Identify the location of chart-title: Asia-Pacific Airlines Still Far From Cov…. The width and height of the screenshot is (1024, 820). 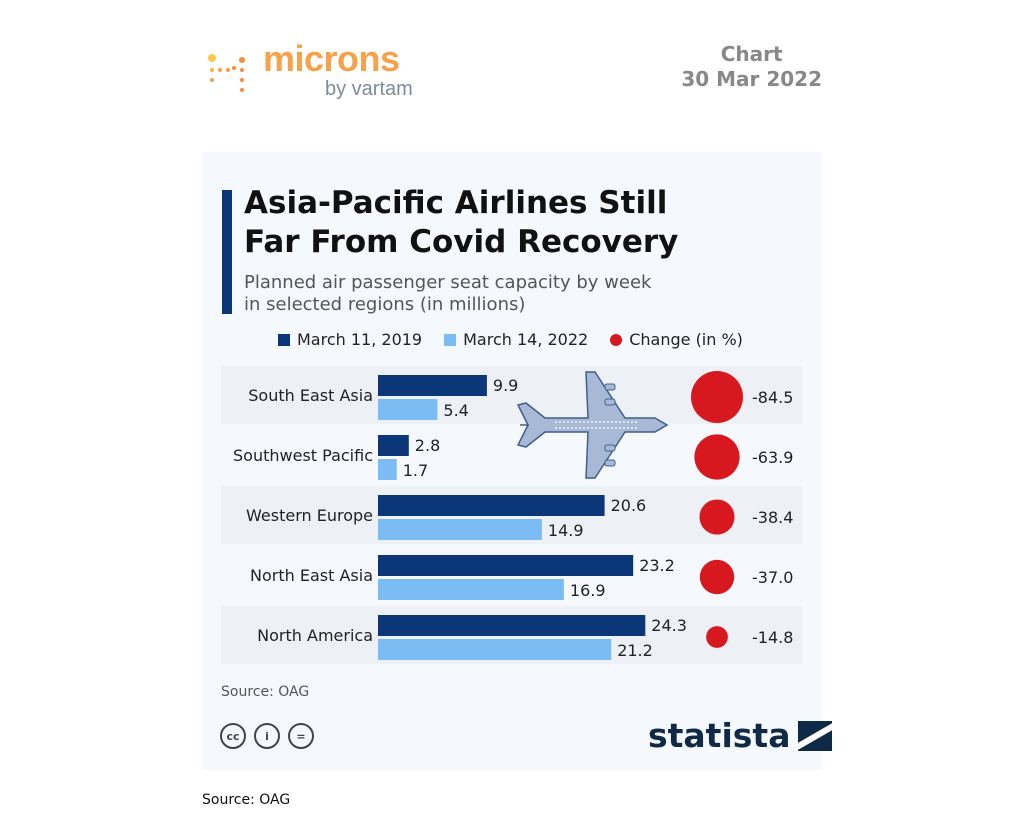
(461, 223).